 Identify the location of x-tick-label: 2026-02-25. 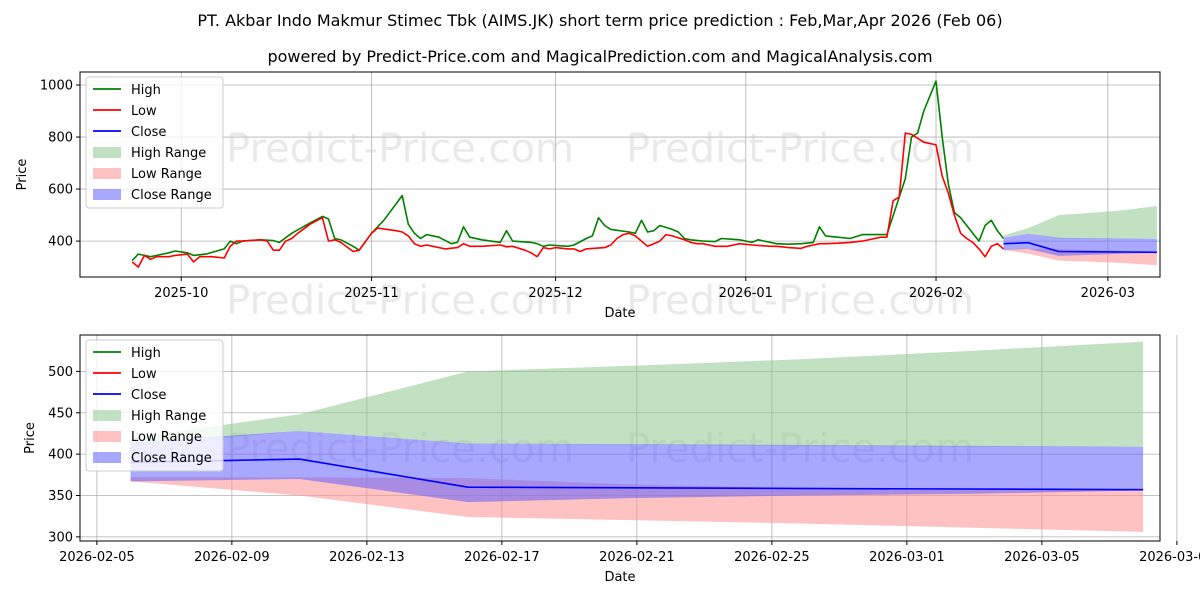
(772, 557).